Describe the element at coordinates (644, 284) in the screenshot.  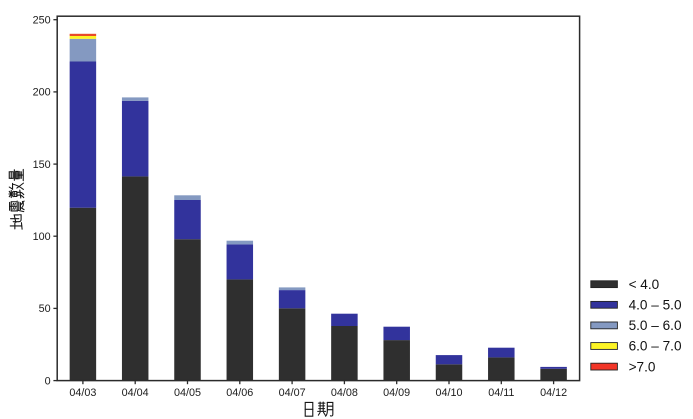
I see `svg-text: < 4.0` at that location.